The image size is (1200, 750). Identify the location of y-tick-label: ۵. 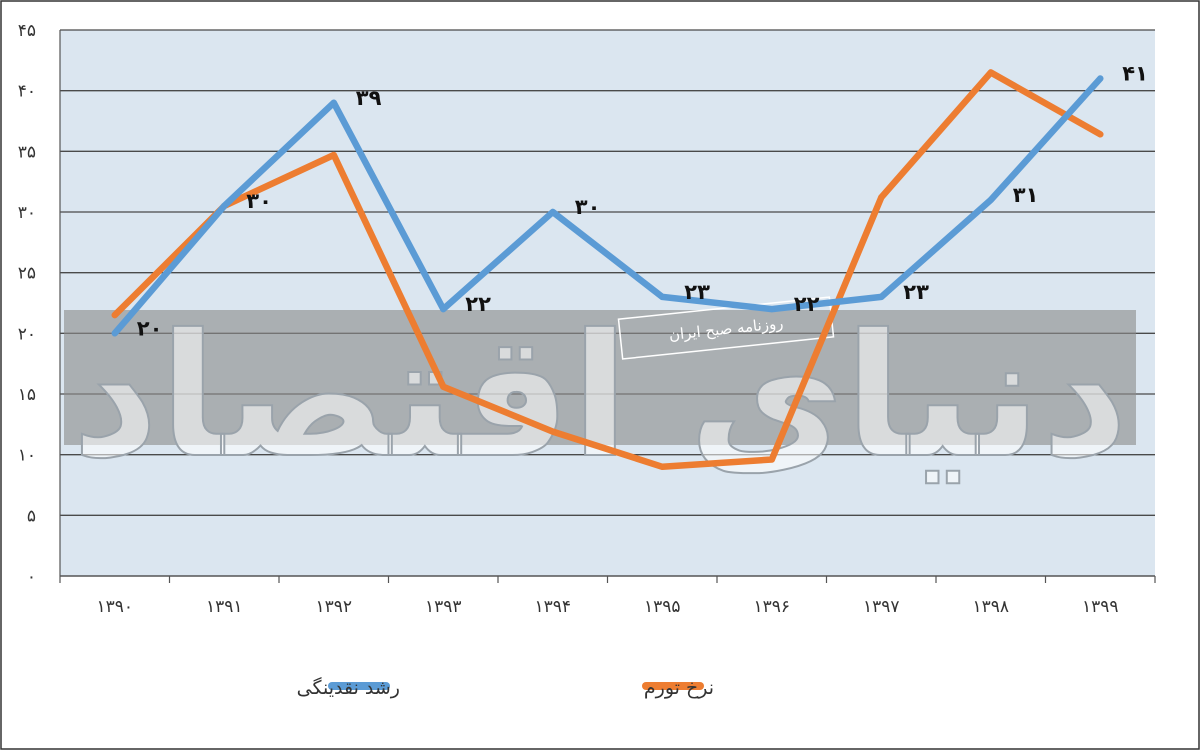
(31, 516).